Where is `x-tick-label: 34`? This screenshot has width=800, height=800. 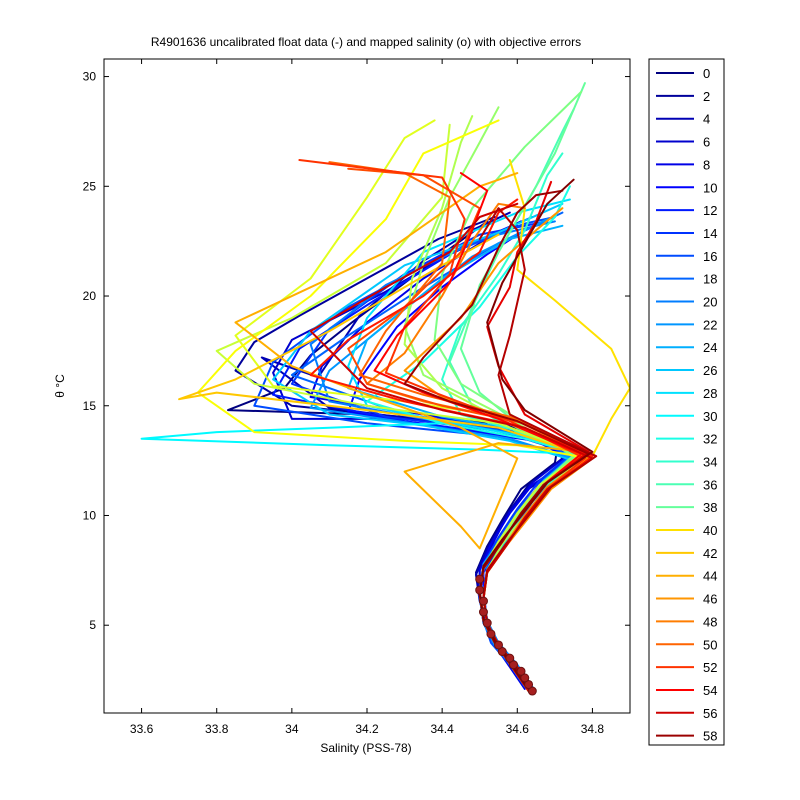 x-tick-label: 34 is located at coordinates (292, 729).